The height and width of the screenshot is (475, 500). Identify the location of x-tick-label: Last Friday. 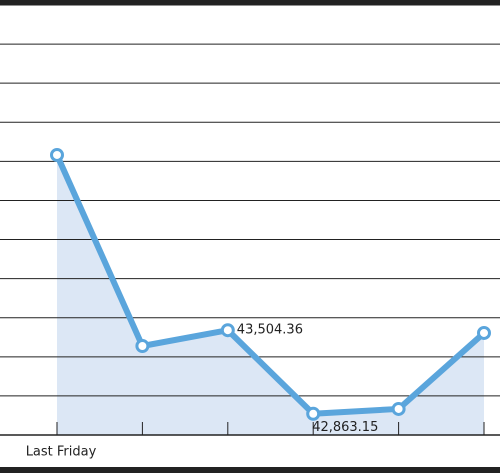
(61, 452).